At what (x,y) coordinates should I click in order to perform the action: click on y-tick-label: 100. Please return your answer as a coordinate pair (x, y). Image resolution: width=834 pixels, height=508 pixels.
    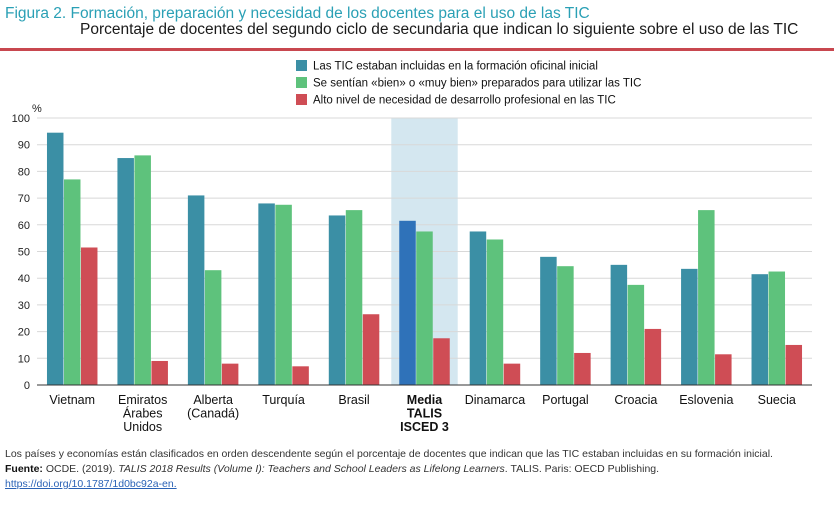
    Looking at the image, I should click on (21, 119).